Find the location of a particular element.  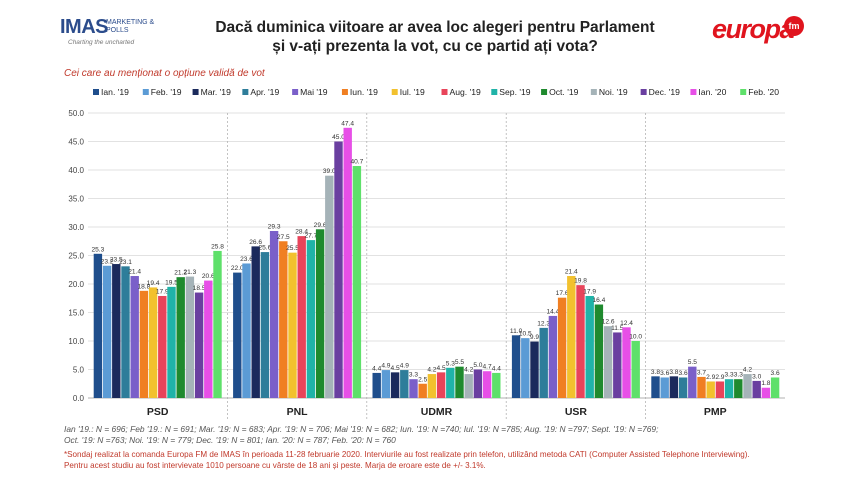

y-tick-label: 40.0 is located at coordinates (76, 170).